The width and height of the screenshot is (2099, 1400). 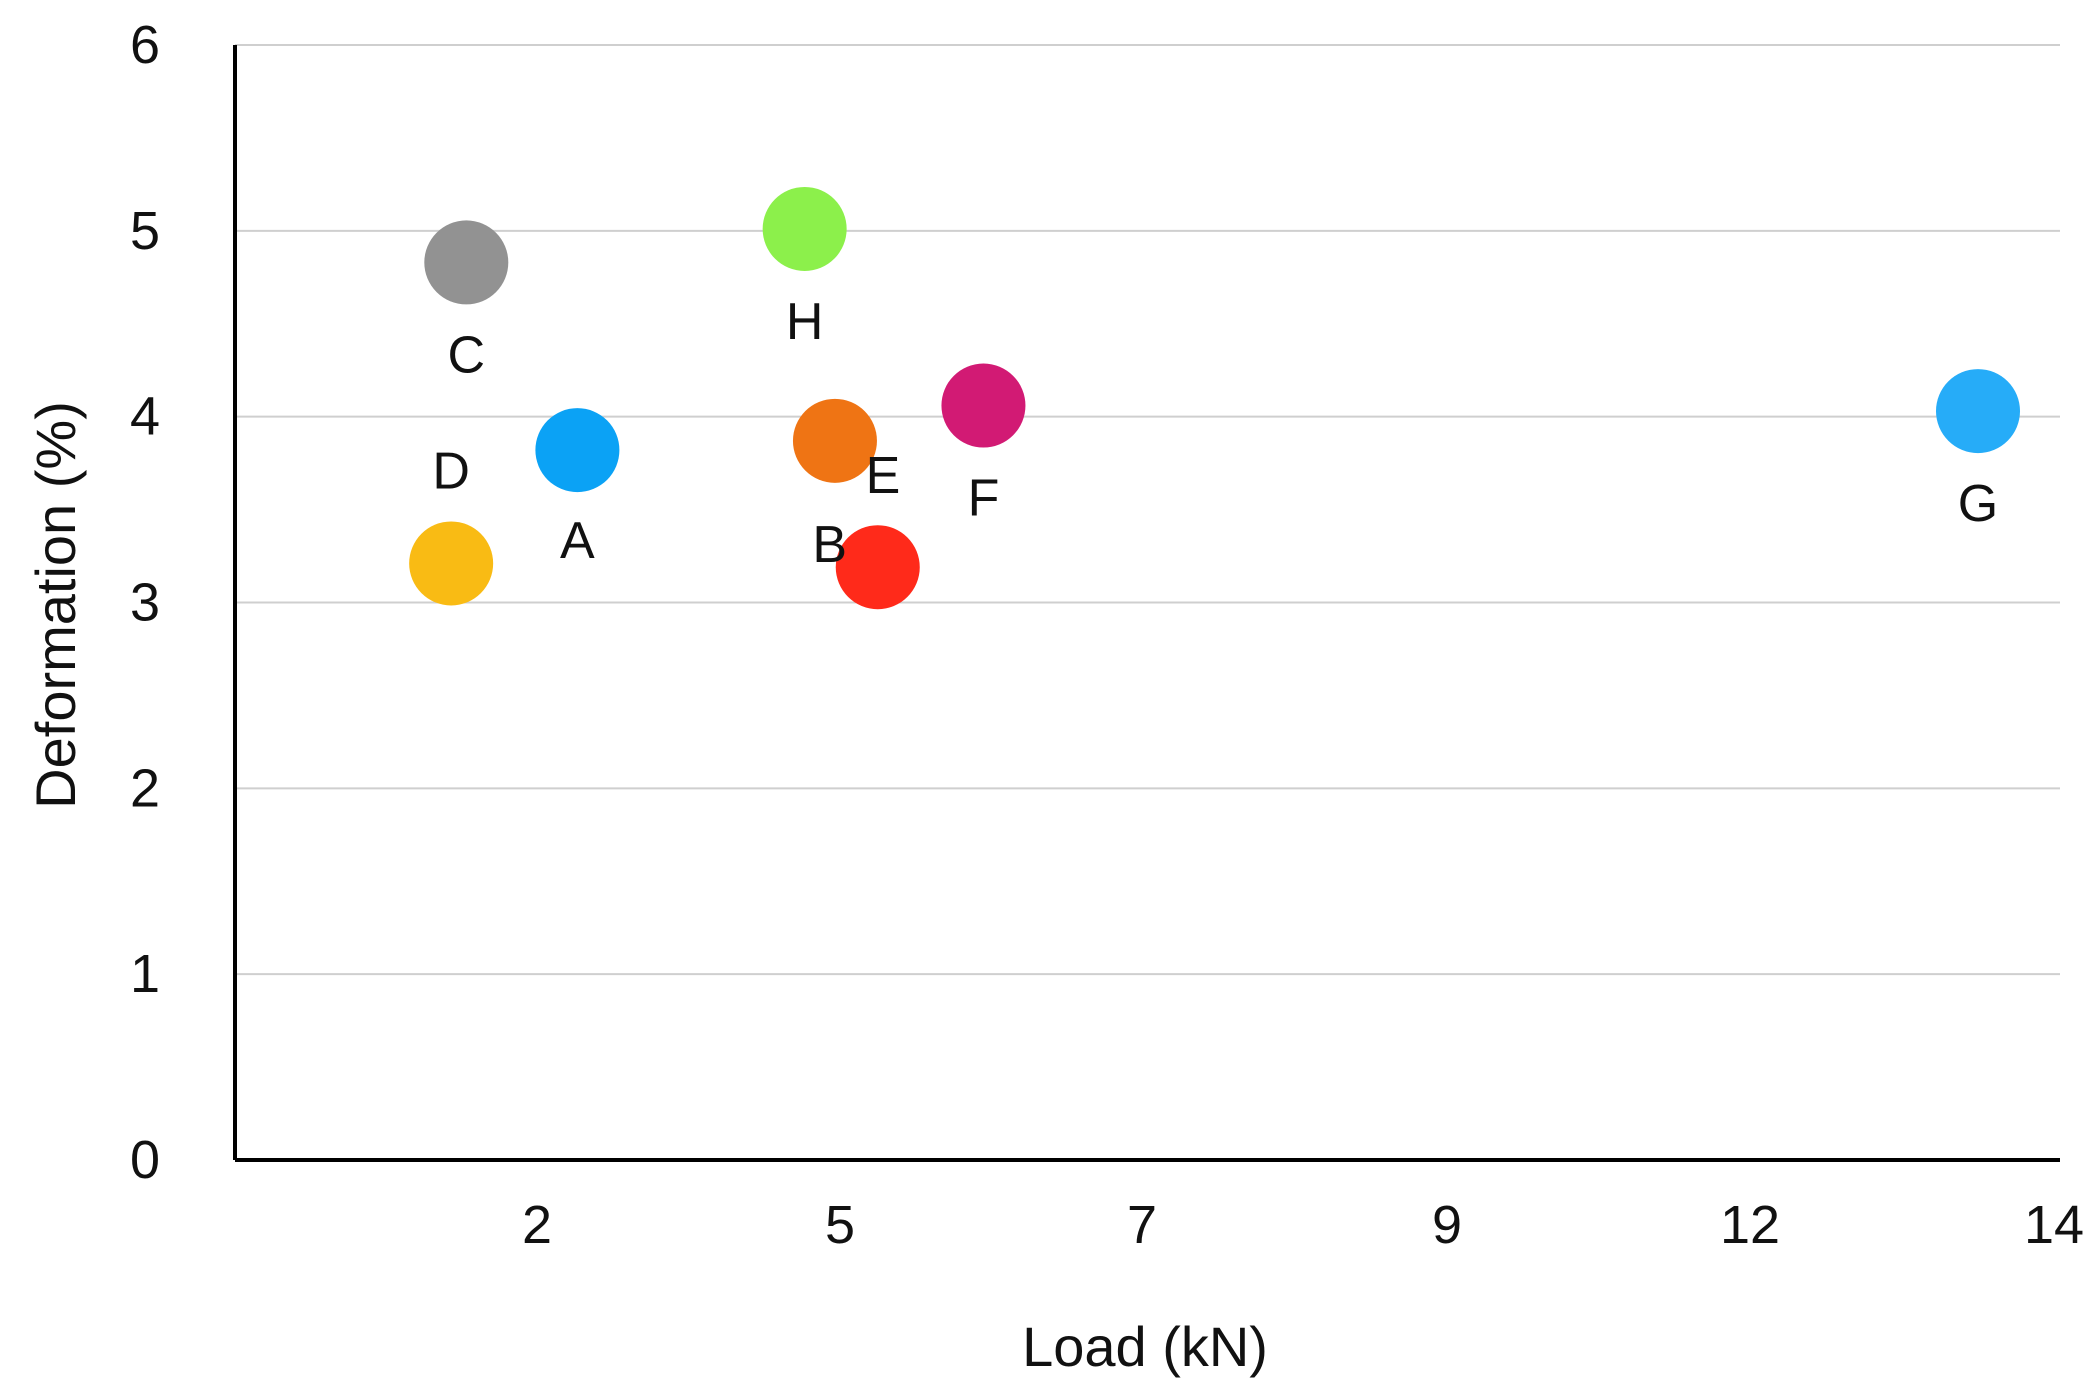 I want to click on data-point-f, so click(x=983, y=405).